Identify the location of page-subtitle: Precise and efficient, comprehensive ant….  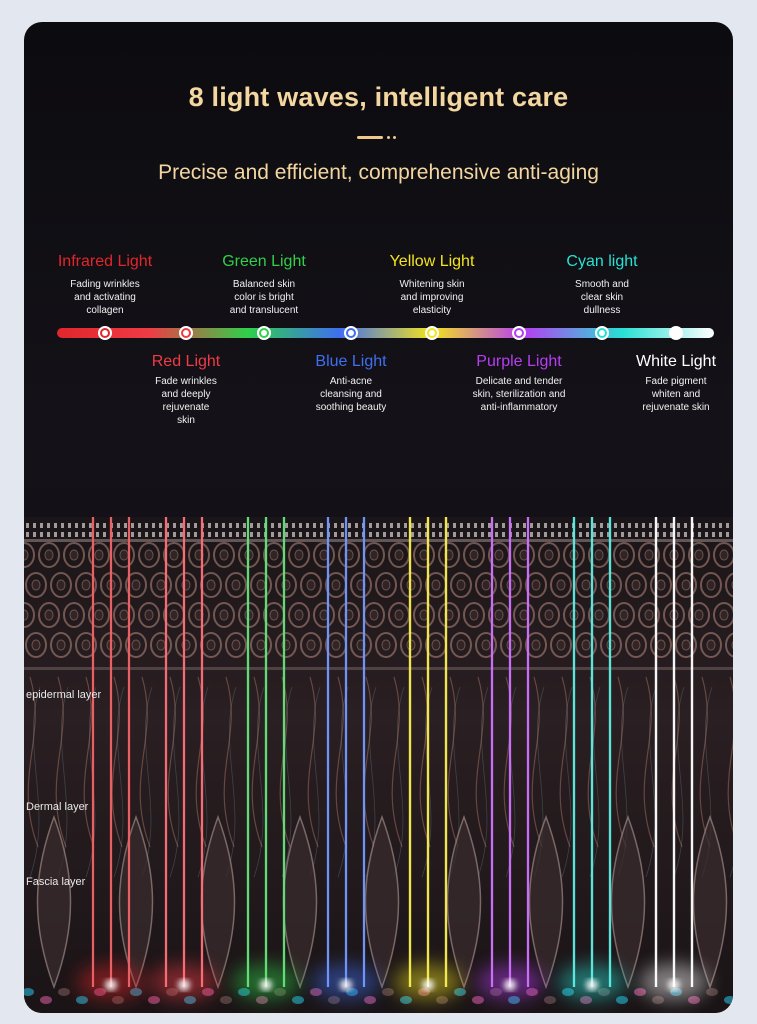
(378, 172).